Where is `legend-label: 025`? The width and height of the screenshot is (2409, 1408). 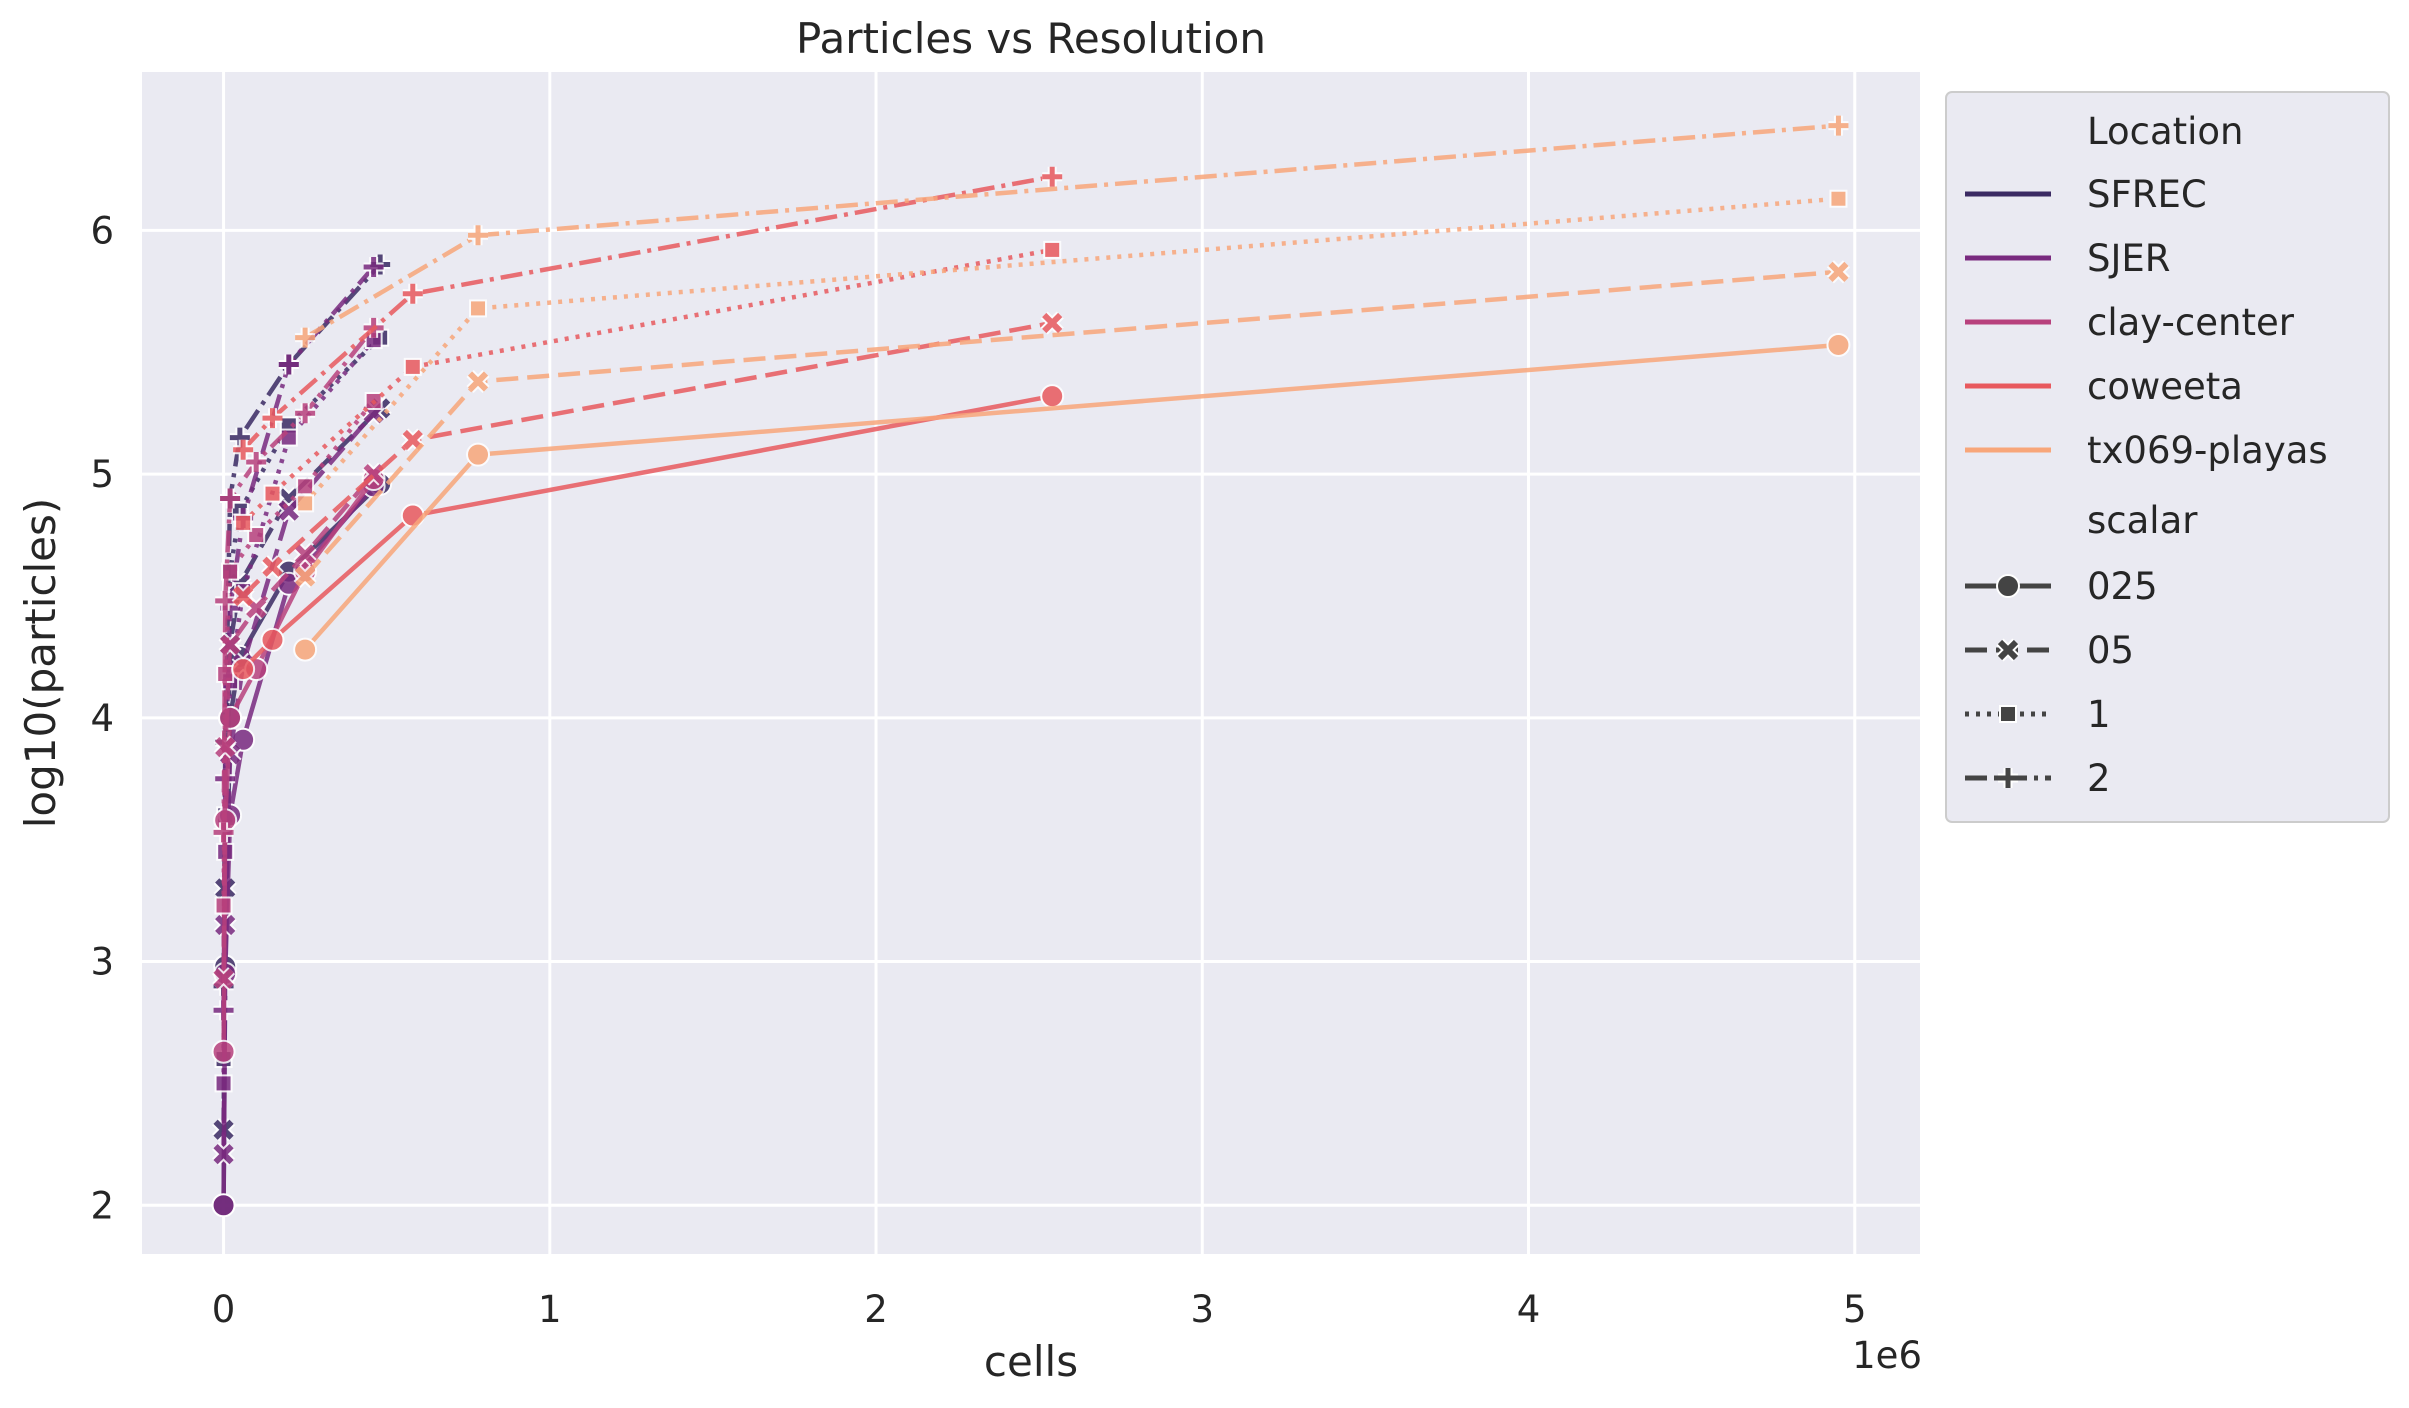
legend-label: 025 is located at coordinates (2122, 586).